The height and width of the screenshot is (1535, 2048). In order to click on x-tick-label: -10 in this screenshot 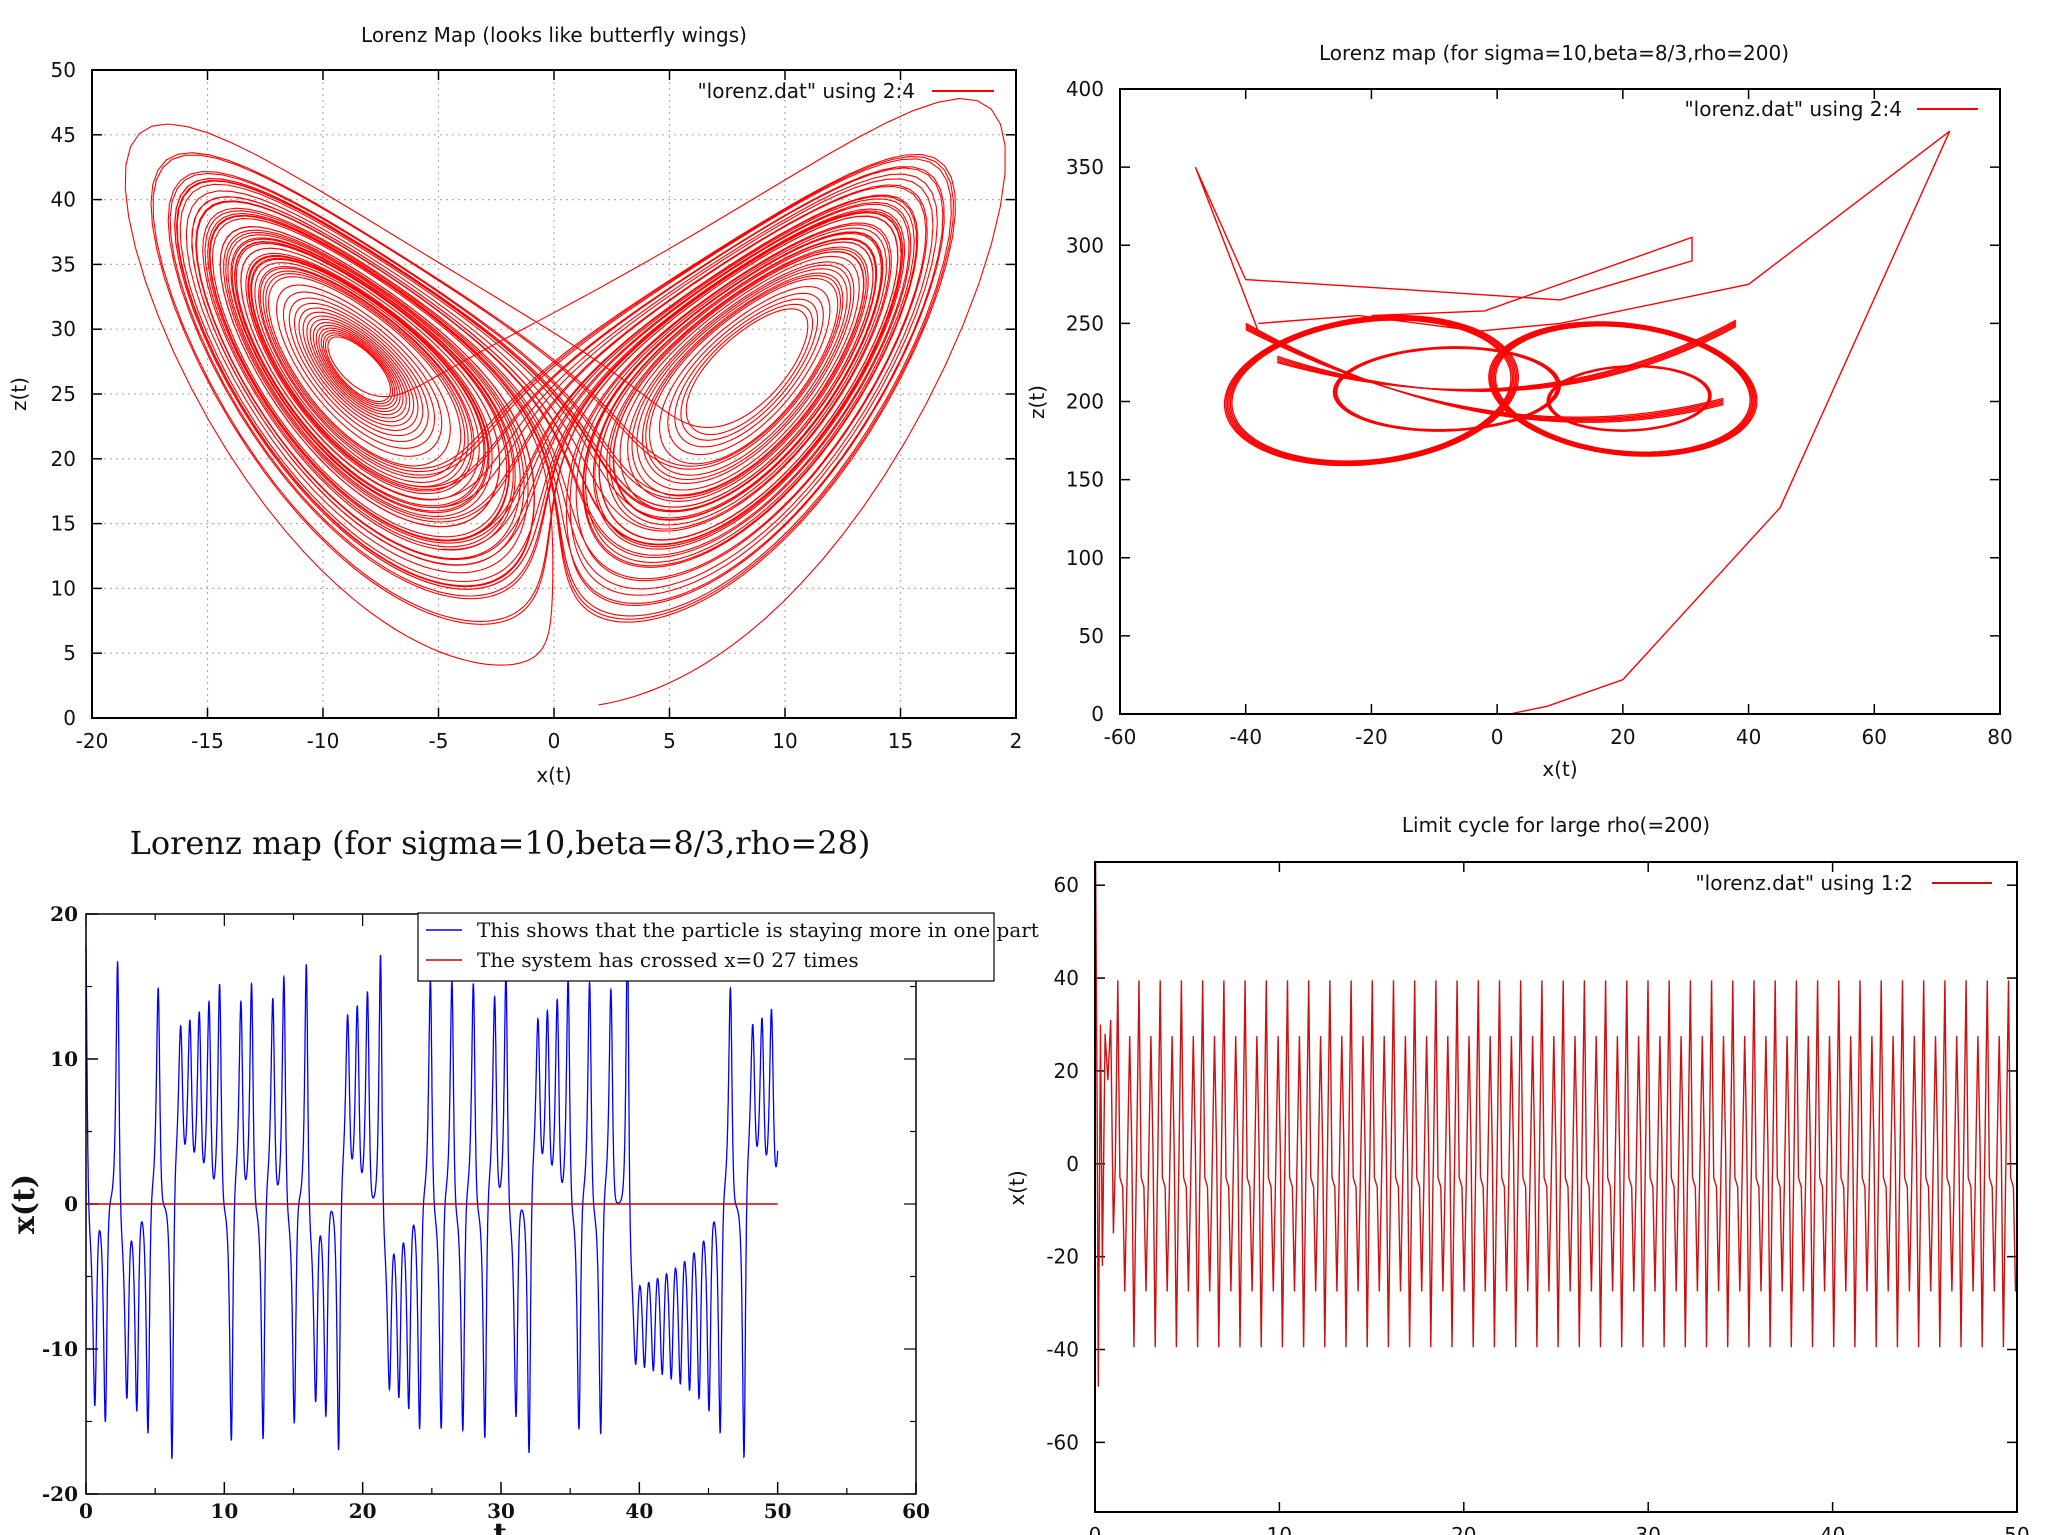, I will do `click(323, 741)`.